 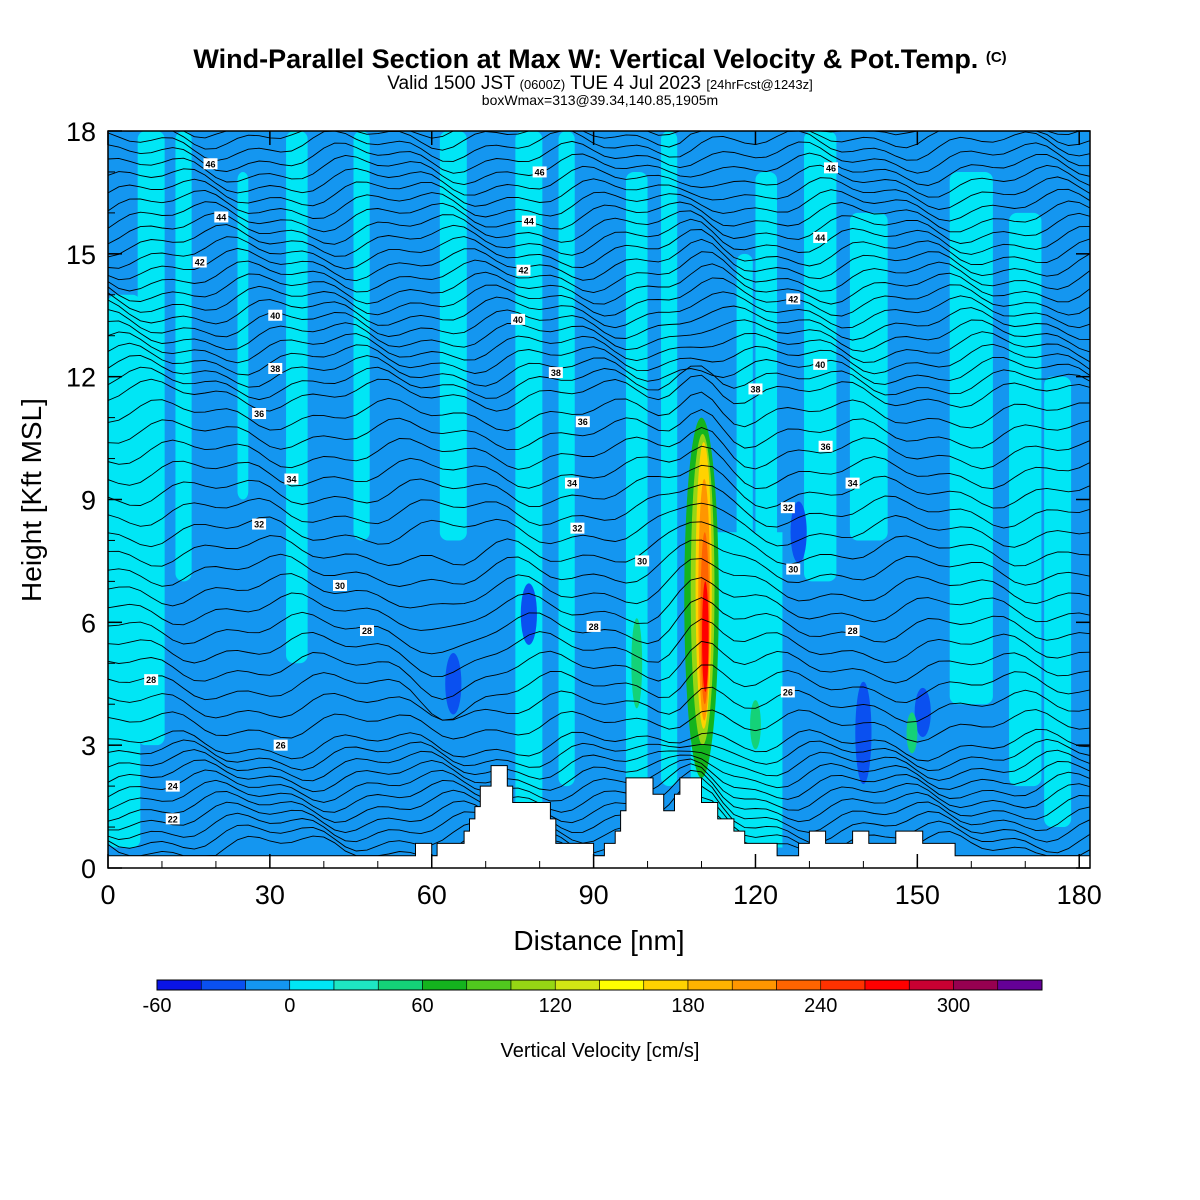 I want to click on x-tick-label: 120, so click(x=755, y=895).